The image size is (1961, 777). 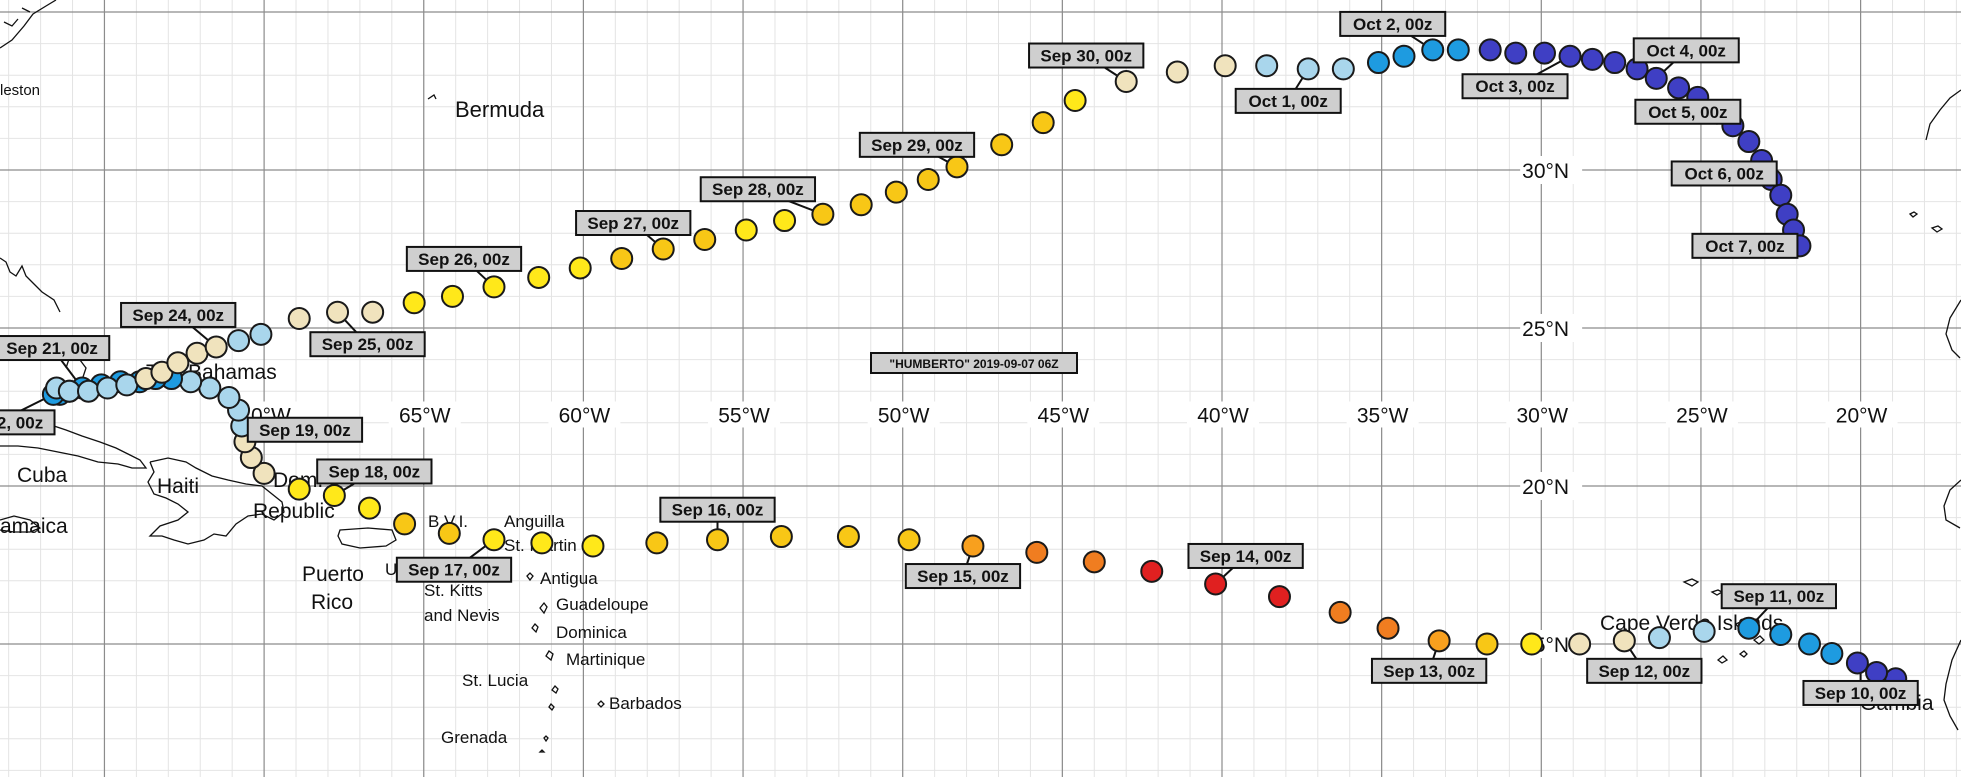 I want to click on lon-label: 45°W, so click(x=1064, y=415).